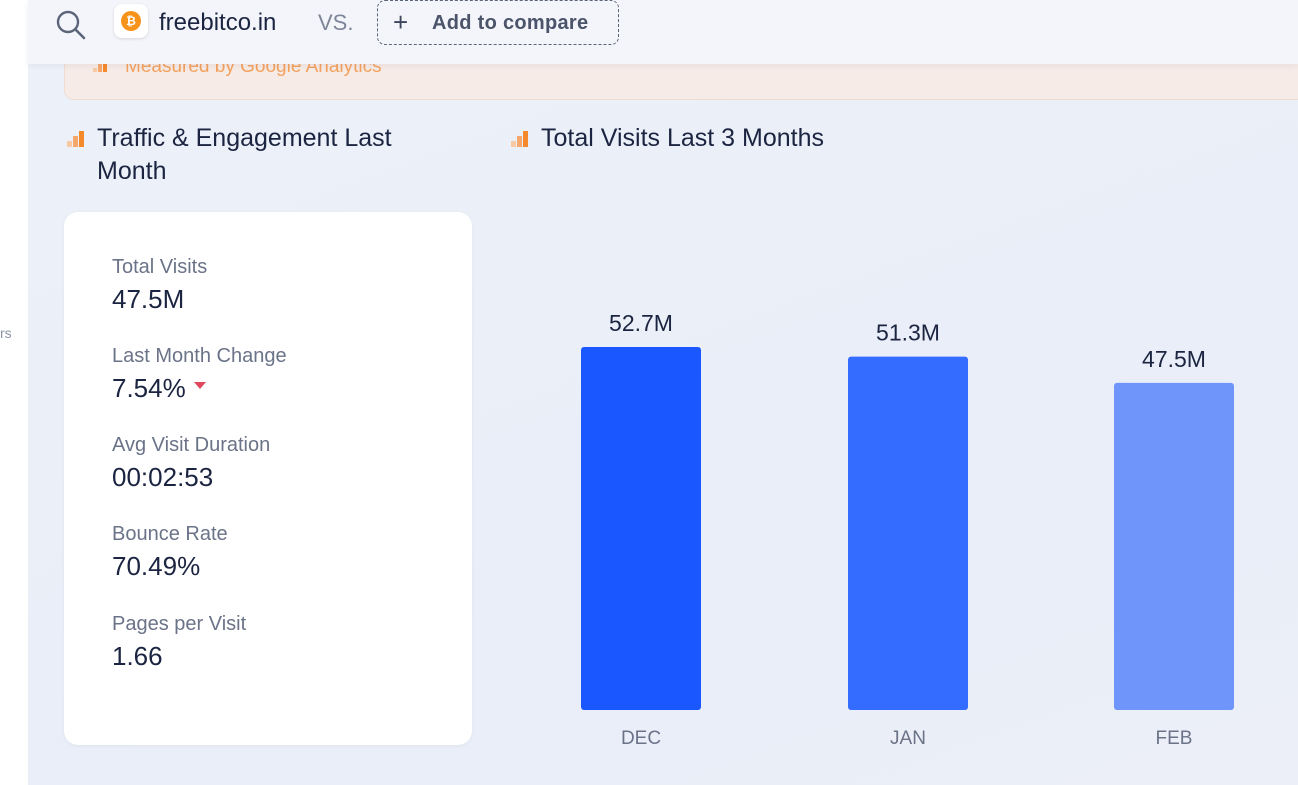 The image size is (1298, 785). Describe the element at coordinates (663, 32) in the screenshot. I see `header-bar: ₿ freebitco.in VS. + Add to compare` at that location.